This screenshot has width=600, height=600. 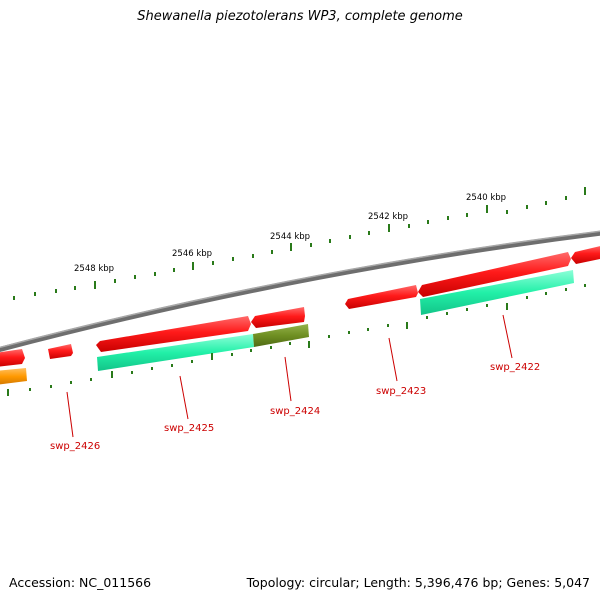 What do you see at coordinates (290, 237) in the screenshot?
I see `ruler-label: 2544 kbp` at bounding box center [290, 237].